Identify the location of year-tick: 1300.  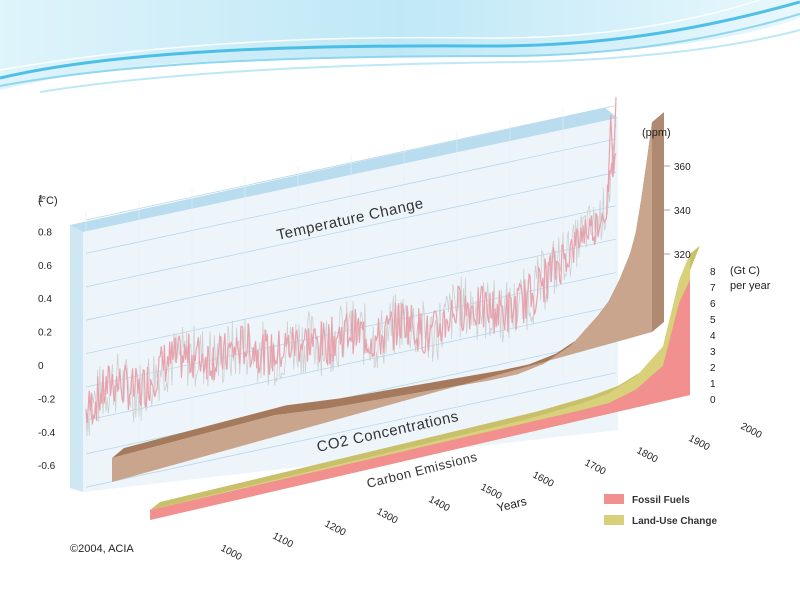
(387, 516).